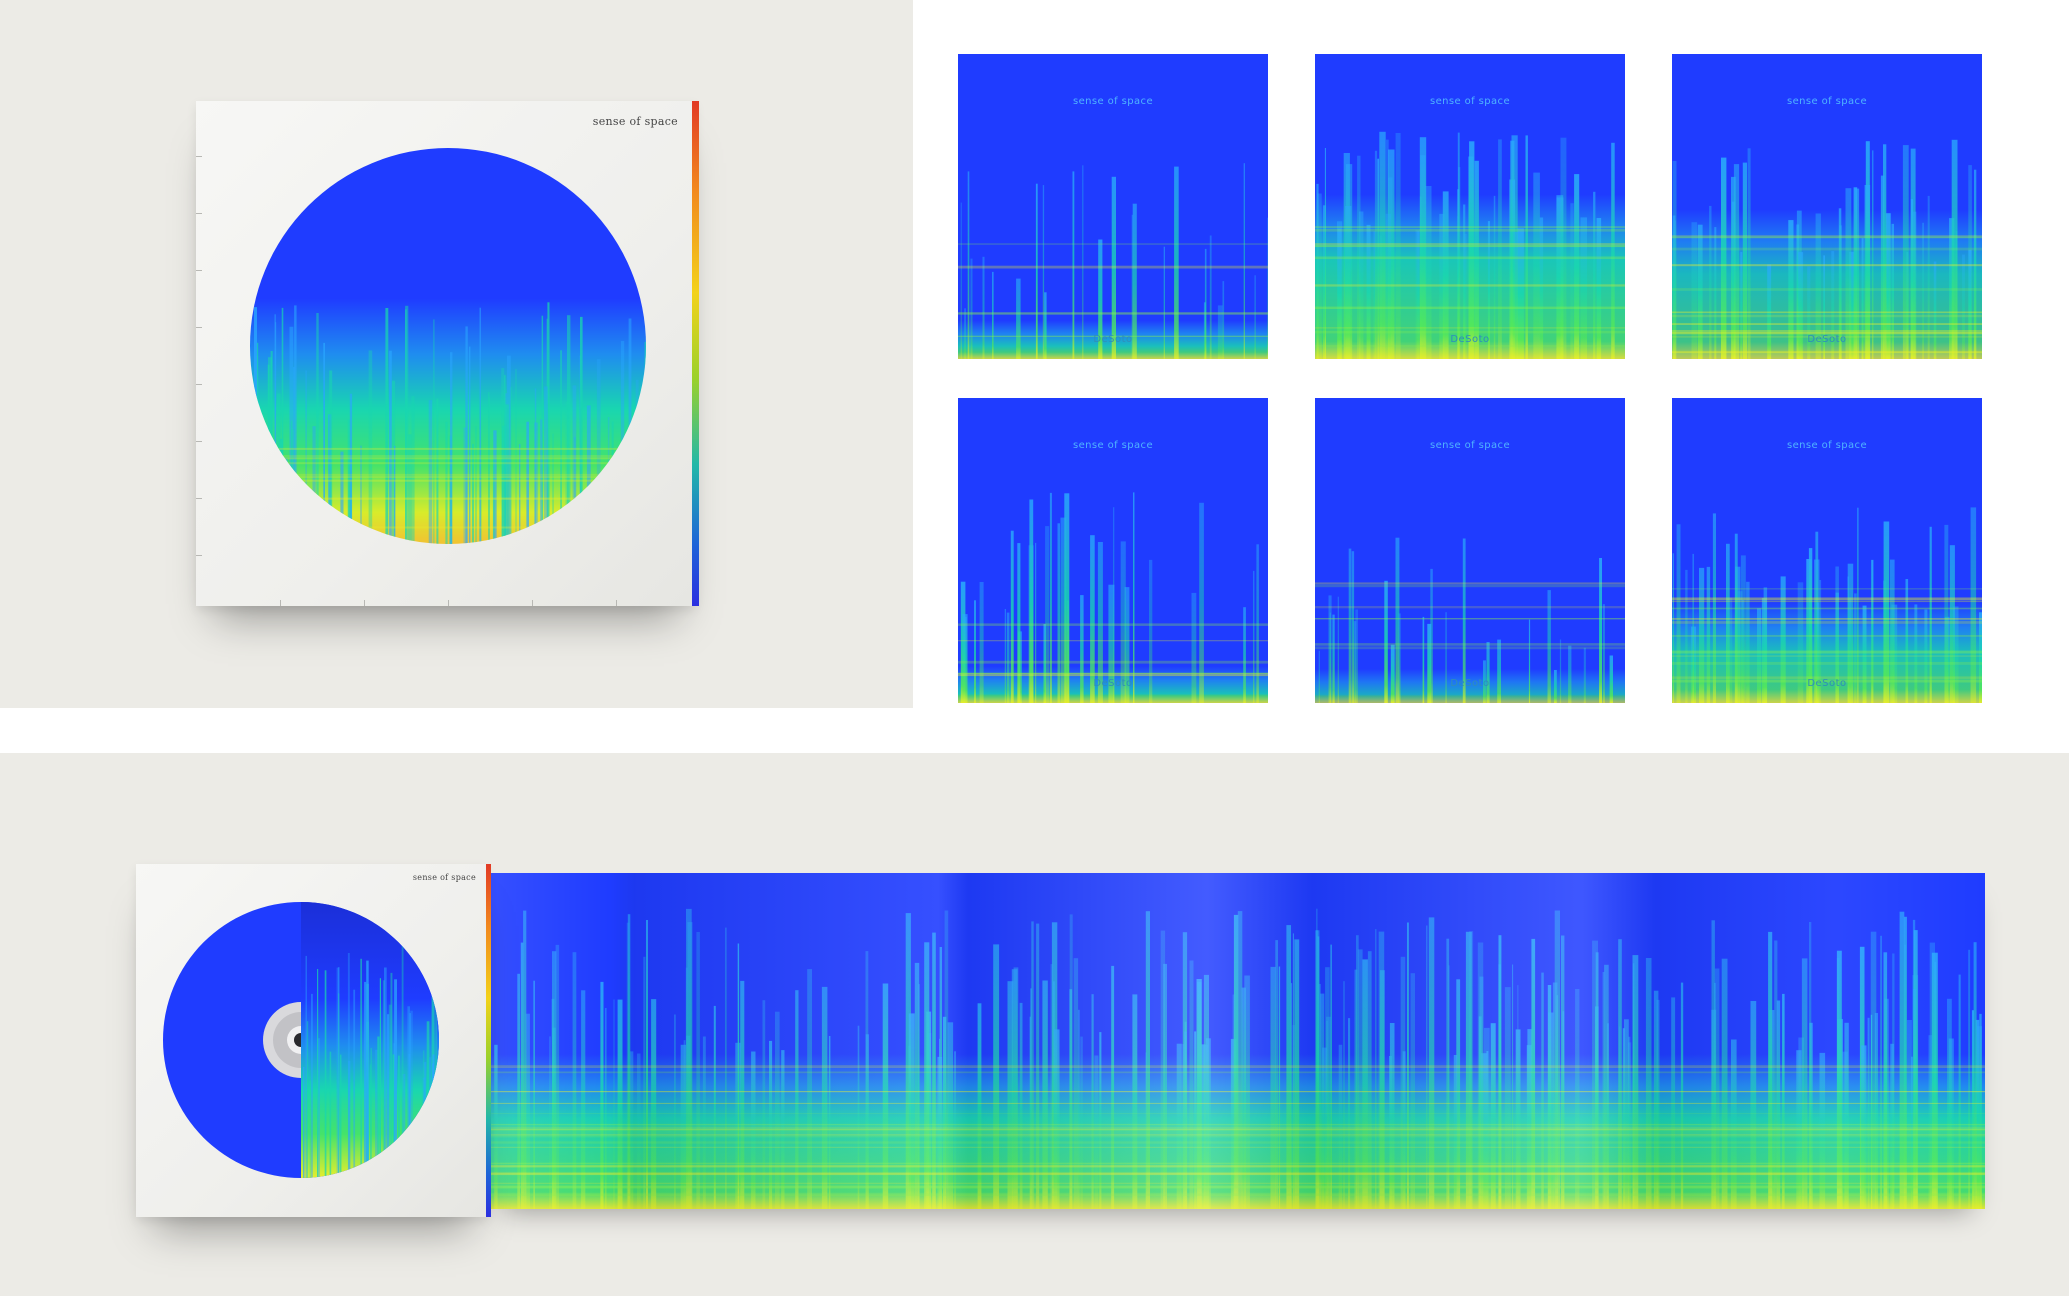  I want to click on spectrogram-tile-1: sense of space DeSoto, so click(1113, 206).